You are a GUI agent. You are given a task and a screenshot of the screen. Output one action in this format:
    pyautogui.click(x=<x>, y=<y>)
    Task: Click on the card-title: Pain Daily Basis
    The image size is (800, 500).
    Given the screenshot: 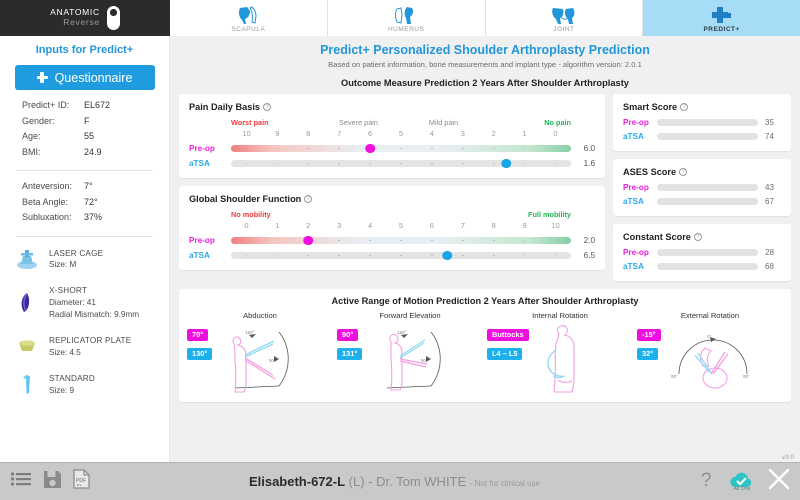 What is the action you would take?
    pyautogui.click(x=224, y=107)
    